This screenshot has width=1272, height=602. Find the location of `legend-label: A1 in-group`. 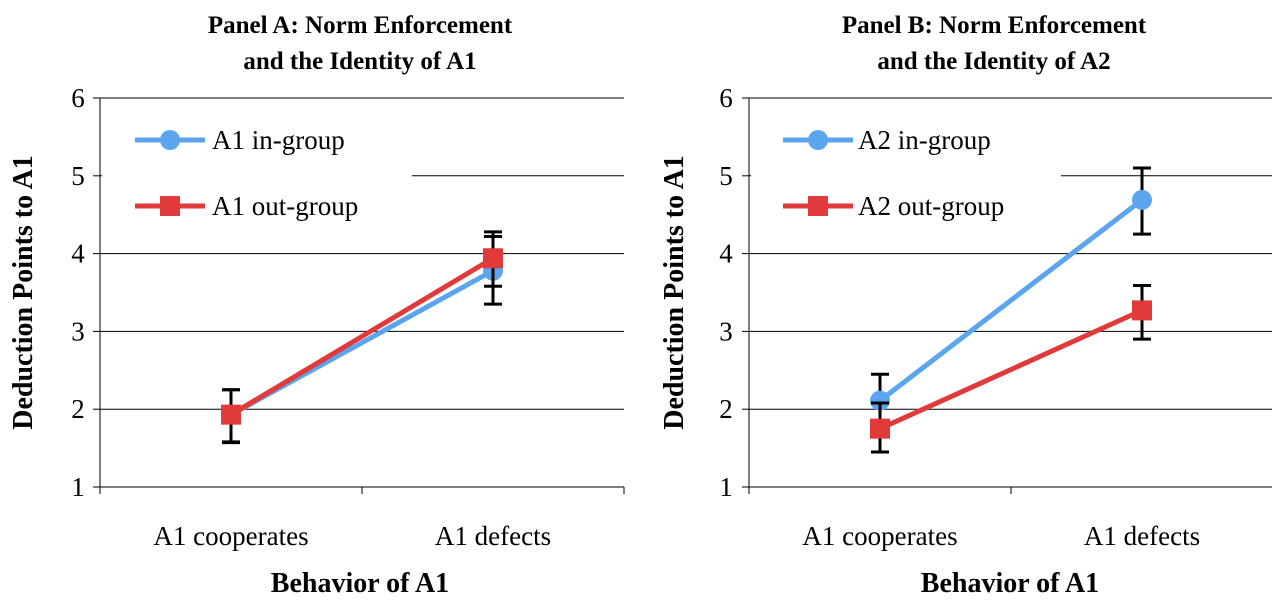

legend-label: A1 in-group is located at coordinates (278, 140).